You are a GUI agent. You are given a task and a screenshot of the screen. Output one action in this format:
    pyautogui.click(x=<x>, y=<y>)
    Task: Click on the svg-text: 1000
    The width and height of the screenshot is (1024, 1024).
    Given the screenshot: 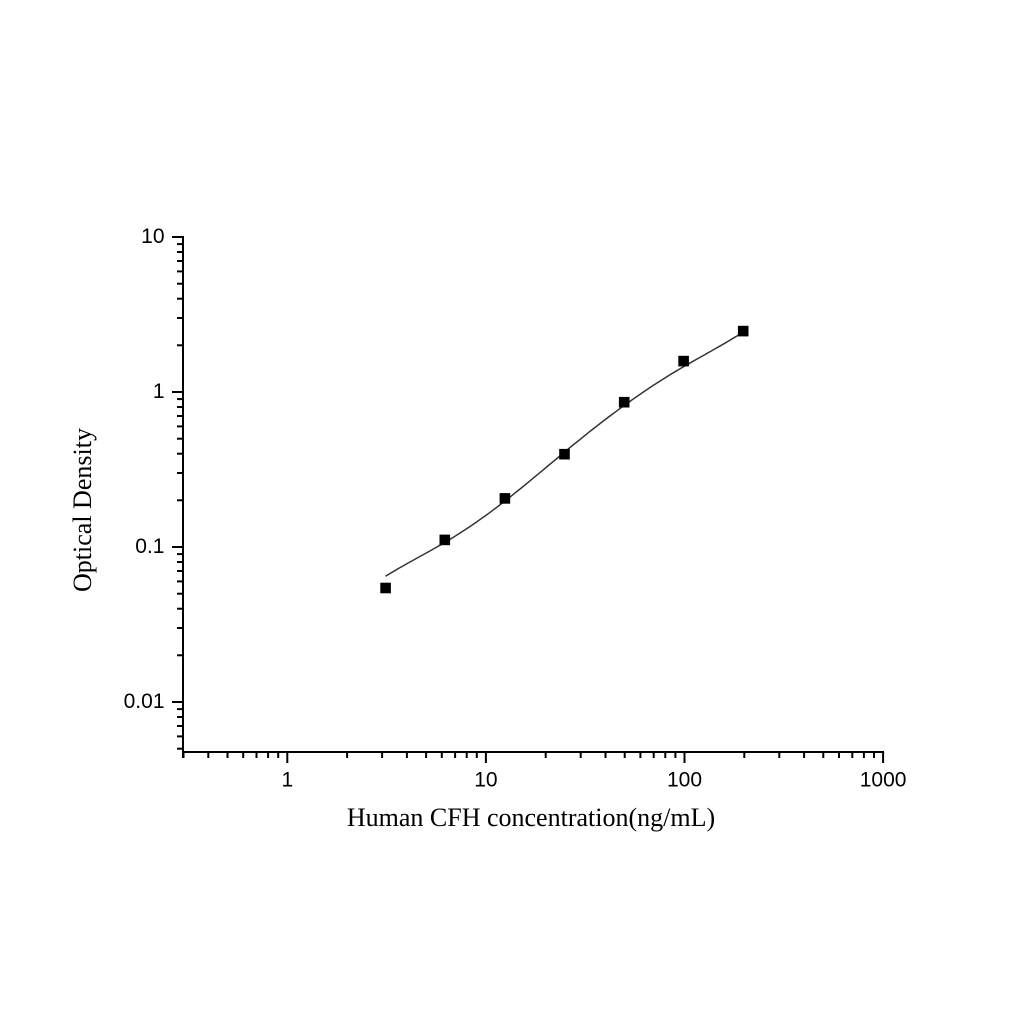 What is the action you would take?
    pyautogui.click(x=883, y=779)
    